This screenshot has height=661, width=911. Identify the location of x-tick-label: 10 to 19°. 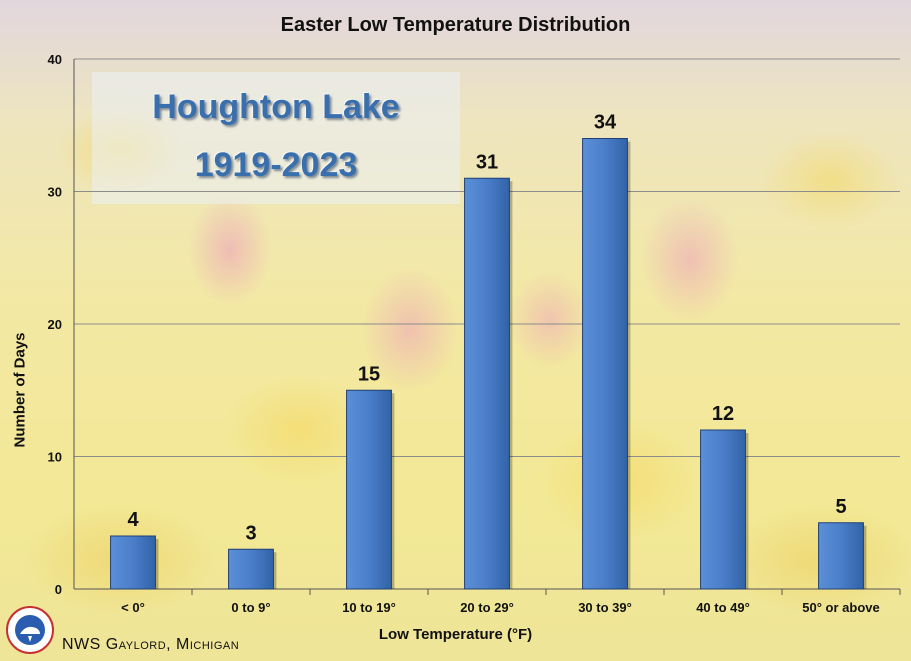
(369, 607).